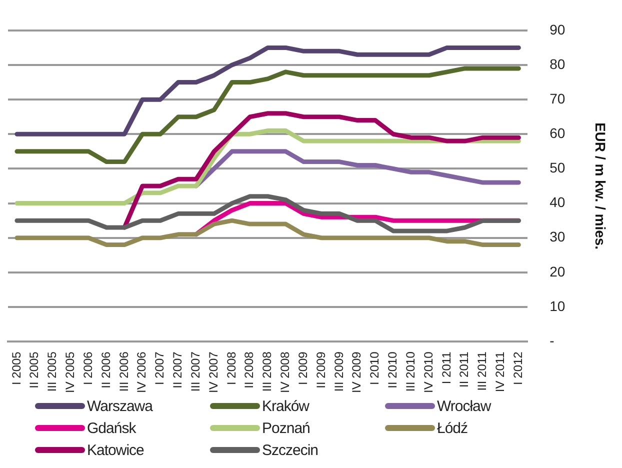 This screenshot has width=622, height=468. Describe the element at coordinates (70, 372) in the screenshot. I see `x-tick-label: IV 2005` at that location.